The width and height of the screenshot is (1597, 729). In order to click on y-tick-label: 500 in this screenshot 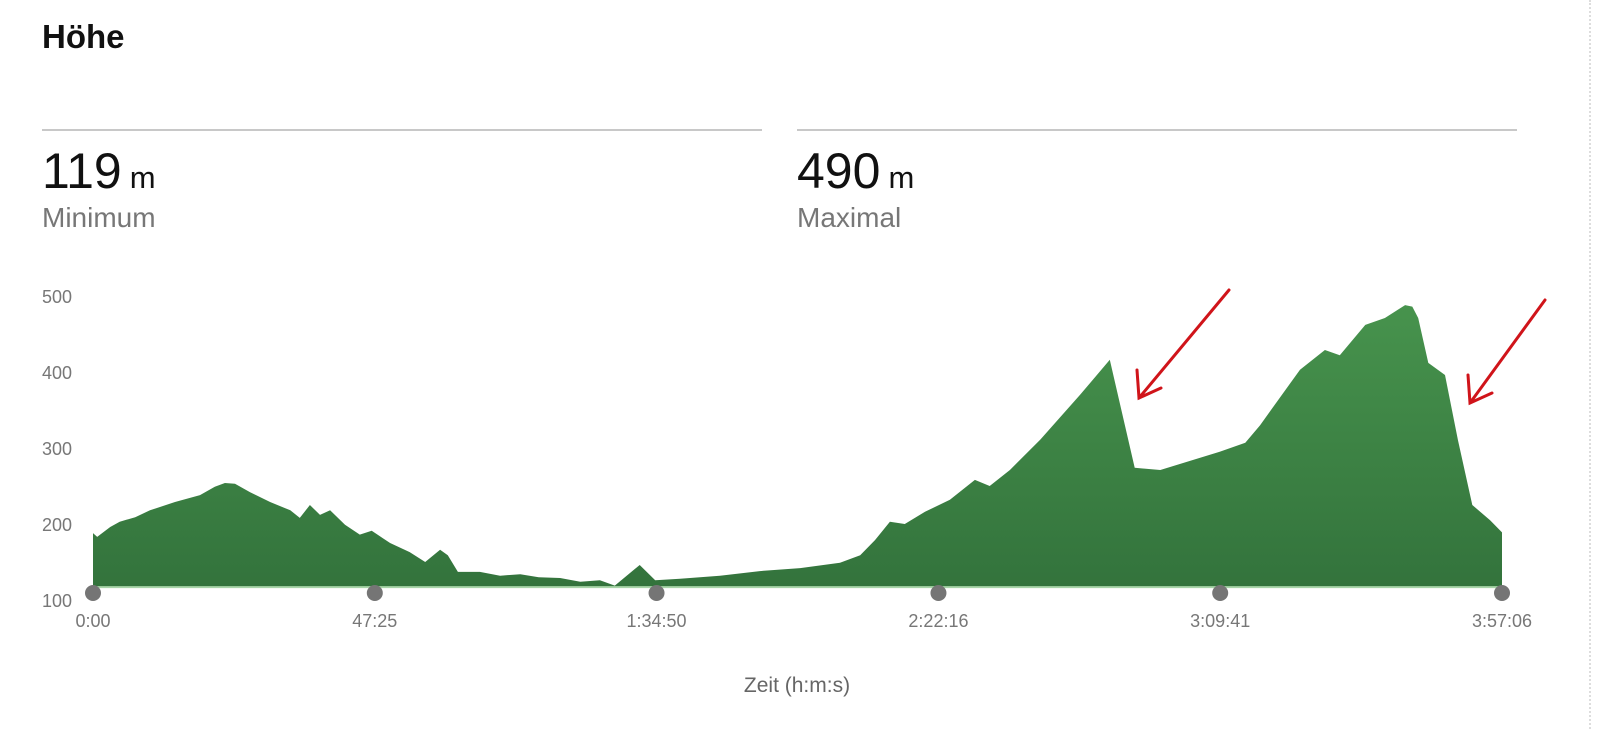, I will do `click(57, 297)`.